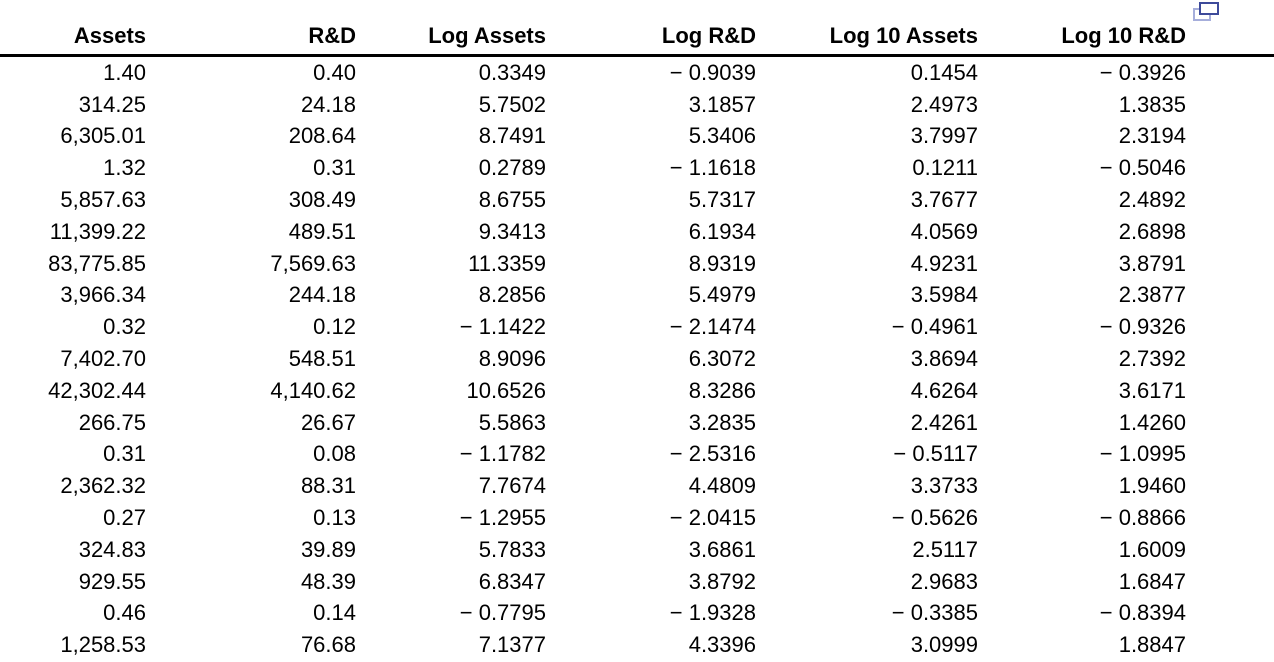 This screenshot has width=1274, height=662. What do you see at coordinates (328, 581) in the screenshot?
I see `table-cell: 48.39` at bounding box center [328, 581].